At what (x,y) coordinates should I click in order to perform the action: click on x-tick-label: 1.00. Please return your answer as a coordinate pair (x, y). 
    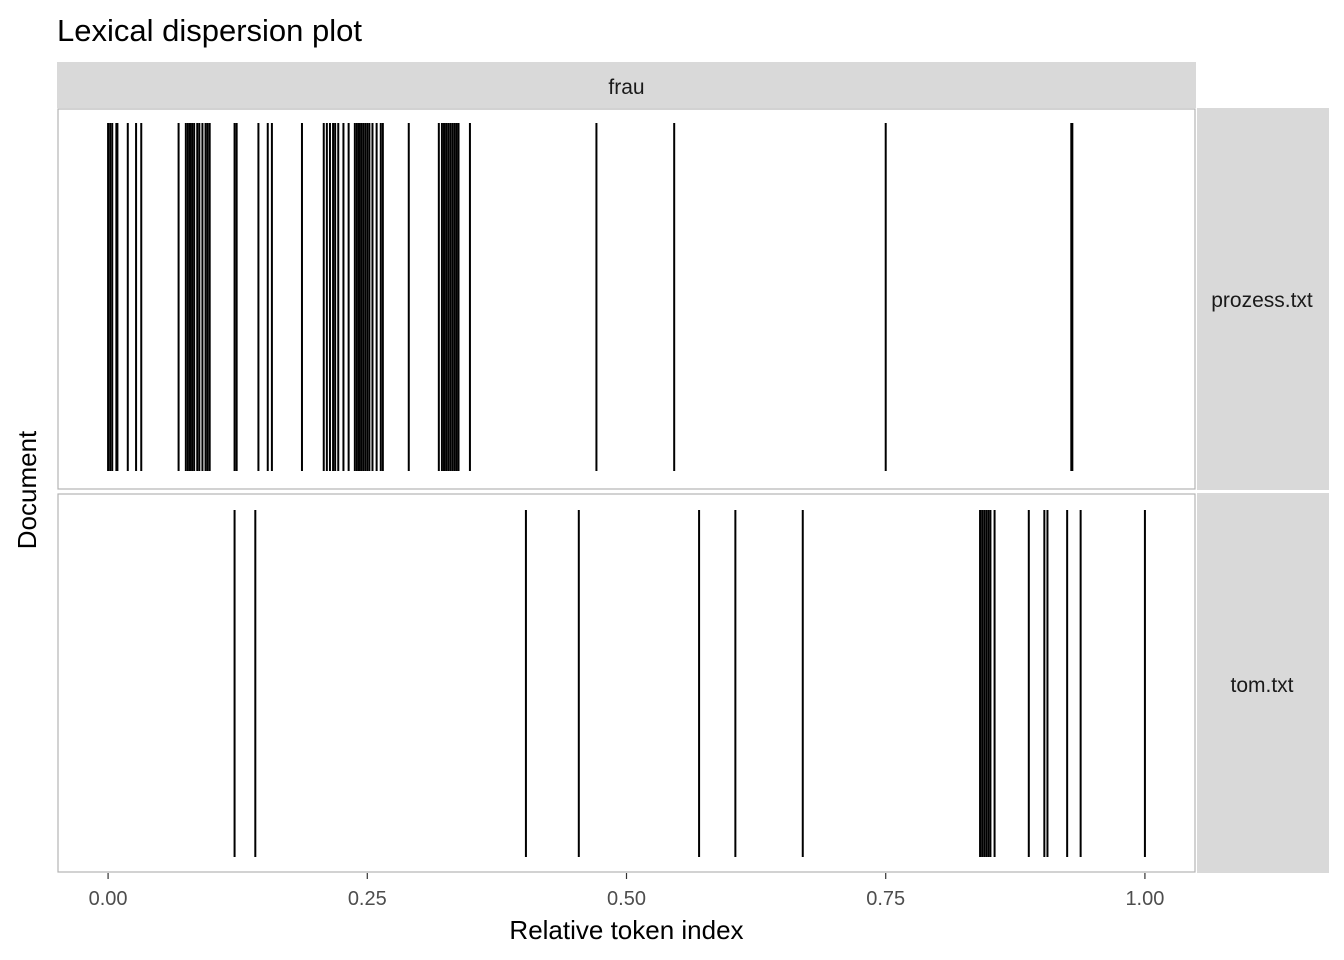
    Looking at the image, I should click on (1144, 899).